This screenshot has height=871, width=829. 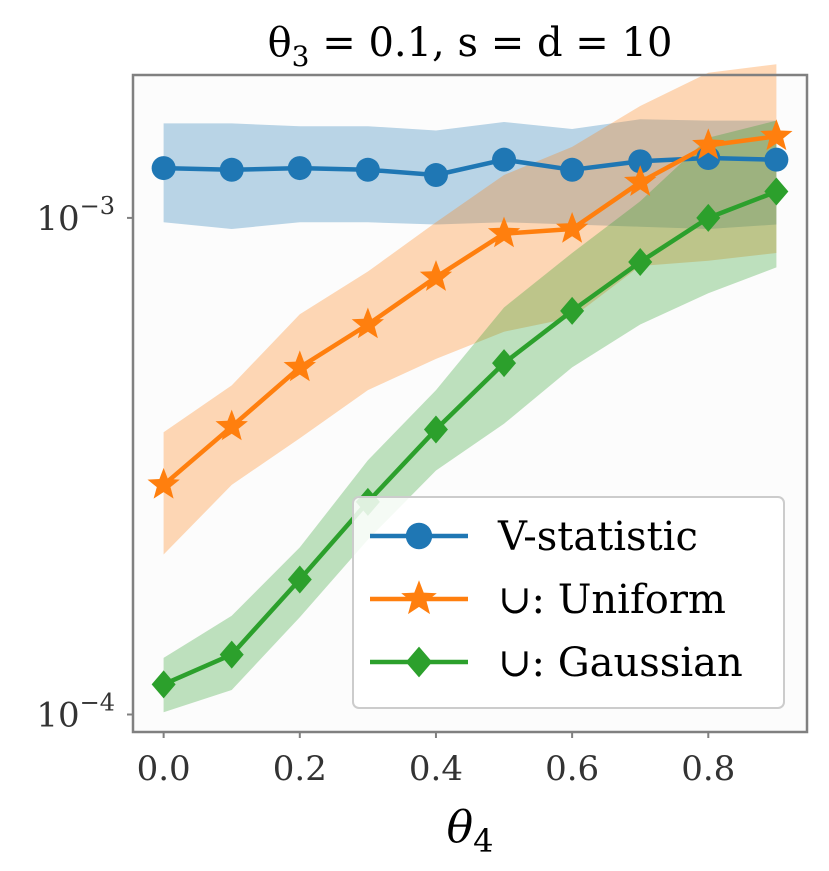 I want to click on legend-label-v-statistic: V-statistic, so click(x=597, y=537).